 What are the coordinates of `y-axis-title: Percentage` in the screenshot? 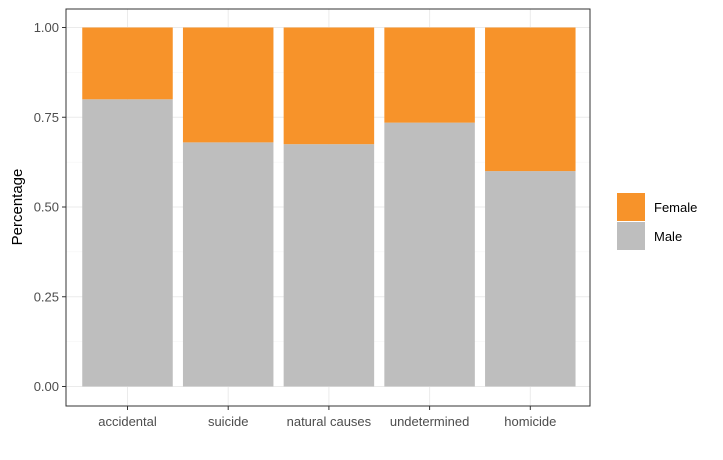 It's located at (17, 207).